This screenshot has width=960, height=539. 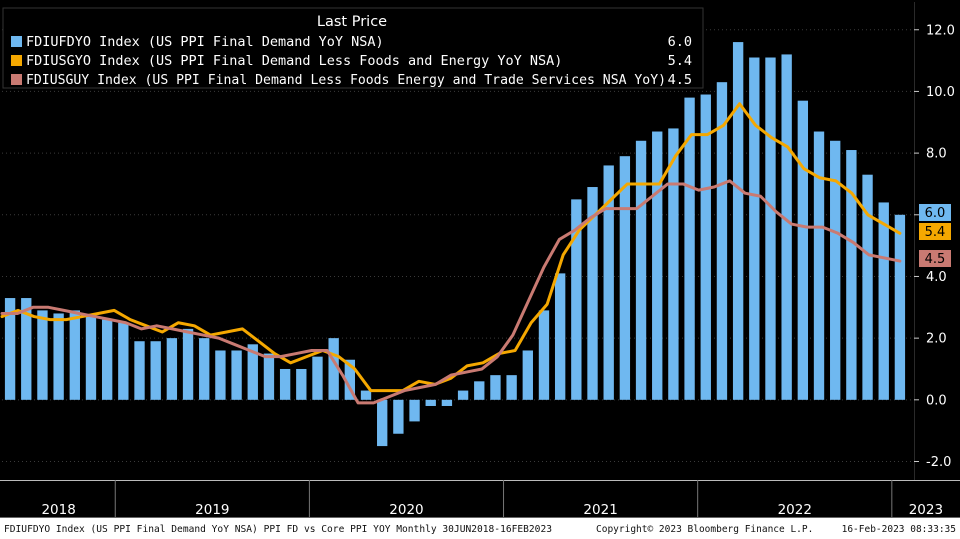 I want to click on x-tick-label-2018: 2018, so click(x=58, y=510).